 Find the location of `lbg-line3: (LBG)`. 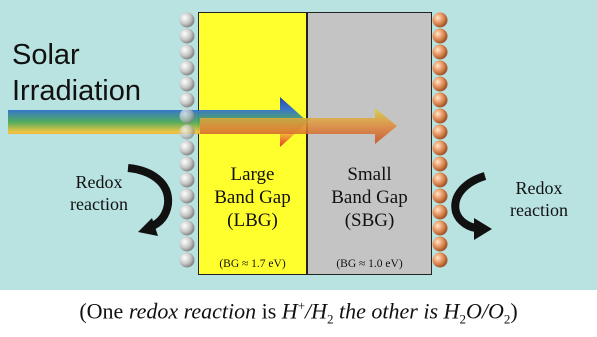

lbg-line3: (LBG) is located at coordinates (252, 220).